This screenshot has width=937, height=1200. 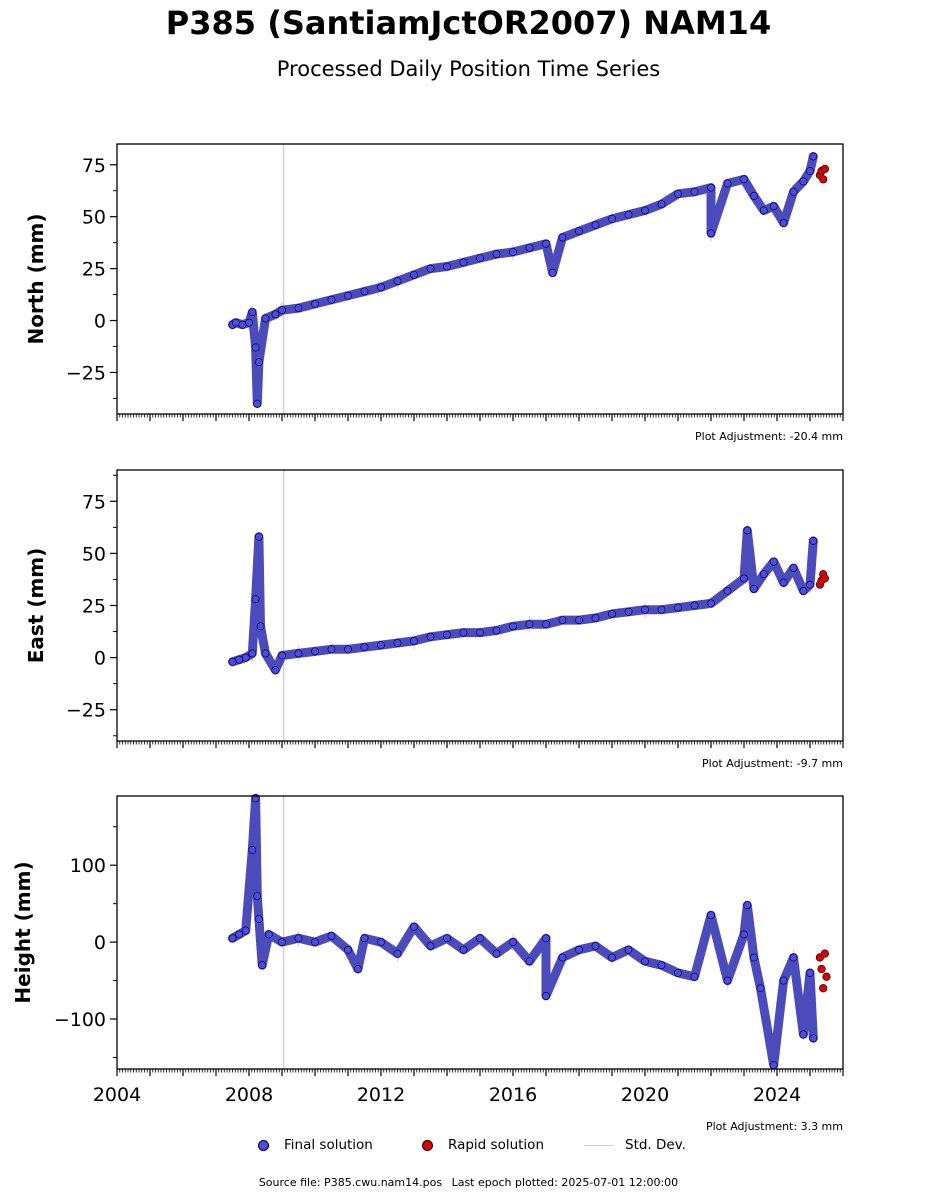 I want to click on x-tick-label: 2024, so click(x=777, y=1095).